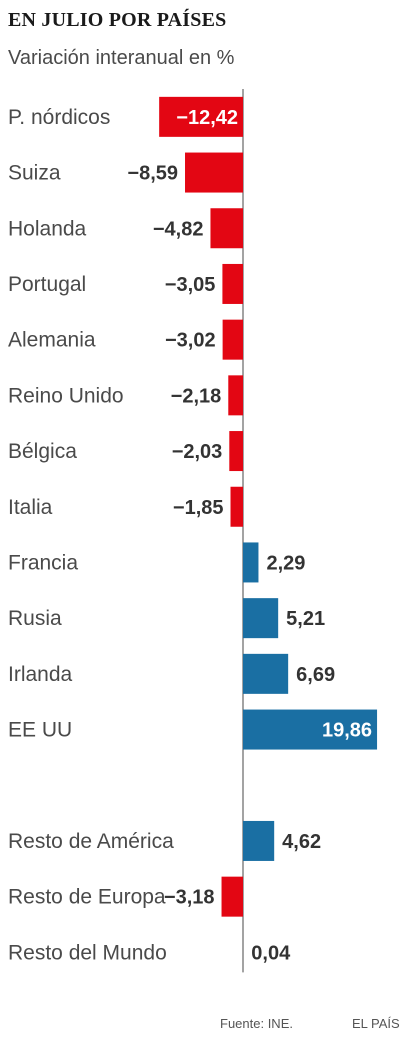 This screenshot has width=414, height=1037. Describe the element at coordinates (178, 229) in the screenshot. I see `value-label: −4,82` at that location.